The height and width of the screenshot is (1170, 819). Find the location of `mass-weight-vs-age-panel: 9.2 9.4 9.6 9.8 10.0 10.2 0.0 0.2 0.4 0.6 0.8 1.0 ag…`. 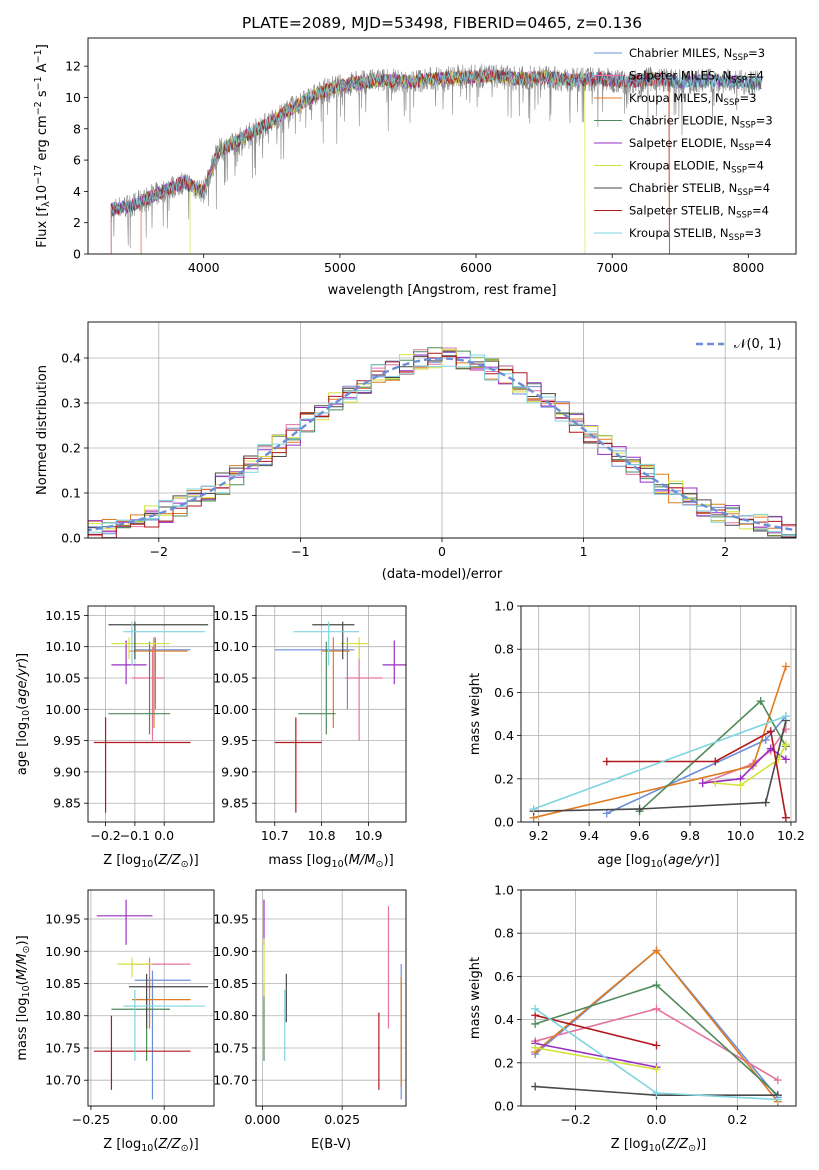

mass-weight-vs-age-panel: 9.2 9.4 9.6 9.8 10.0 10.2 0.0 0.2 0.4 0.6 0.8 1.0 ag… is located at coordinates (636, 735).